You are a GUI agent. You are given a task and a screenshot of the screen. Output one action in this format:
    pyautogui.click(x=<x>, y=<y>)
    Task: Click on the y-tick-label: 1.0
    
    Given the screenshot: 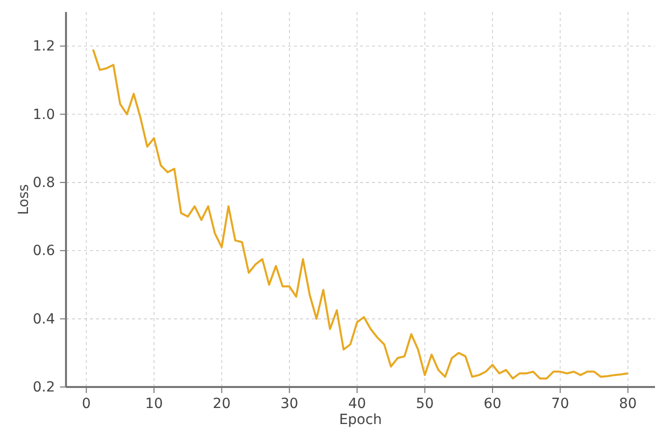 What is the action you would take?
    pyautogui.click(x=43, y=114)
    